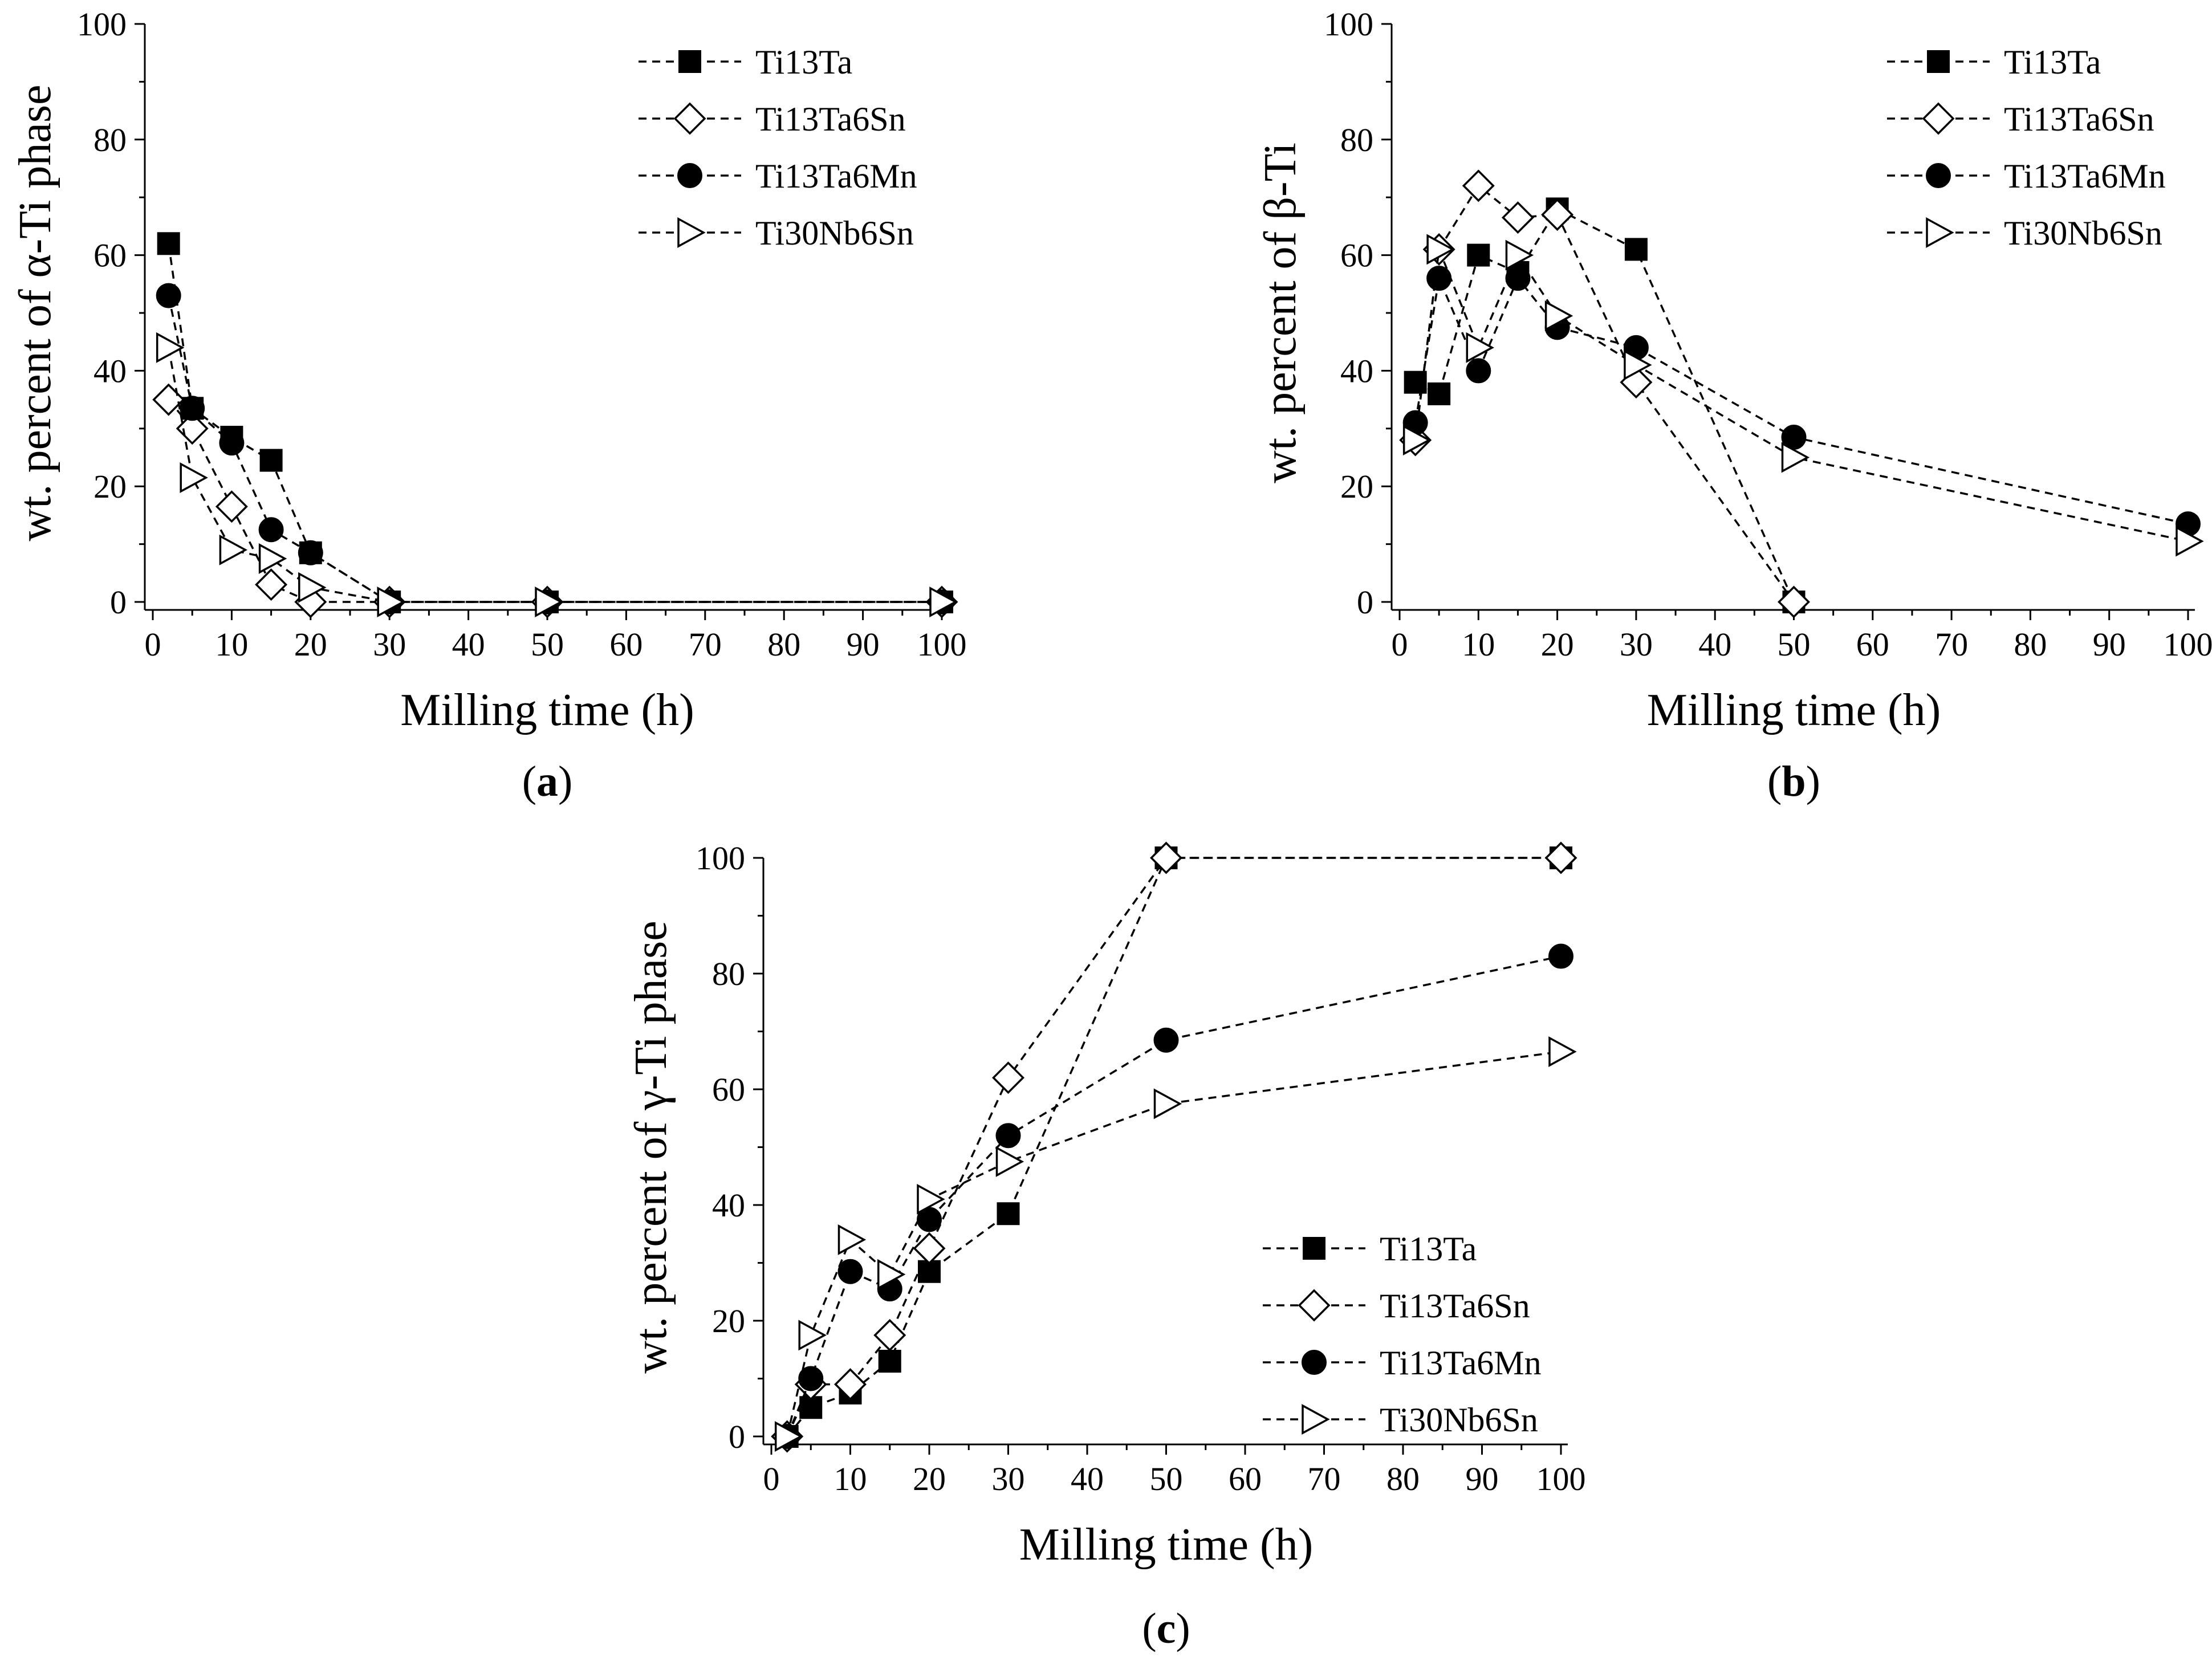 The height and width of the screenshot is (1669, 2212). I want to click on legend-label: Ti13Ta6Sn, so click(830, 119).